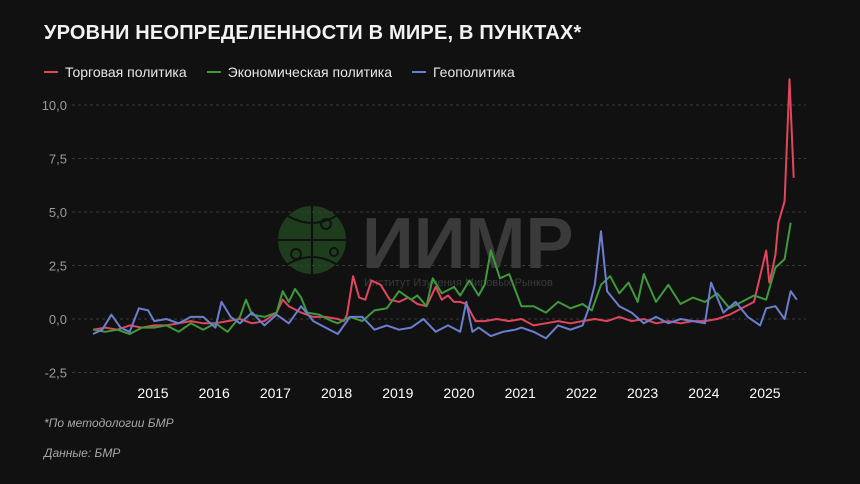 The image size is (860, 484). Describe the element at coordinates (520, 393) in the screenshot. I see `x-tick-label: 2021` at that location.